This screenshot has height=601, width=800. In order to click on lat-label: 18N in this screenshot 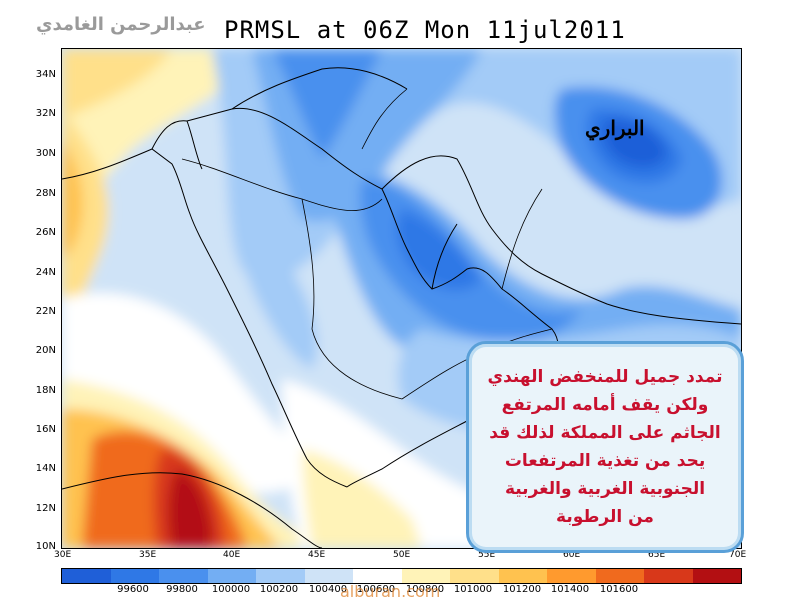, I will do `click(45, 390)`.